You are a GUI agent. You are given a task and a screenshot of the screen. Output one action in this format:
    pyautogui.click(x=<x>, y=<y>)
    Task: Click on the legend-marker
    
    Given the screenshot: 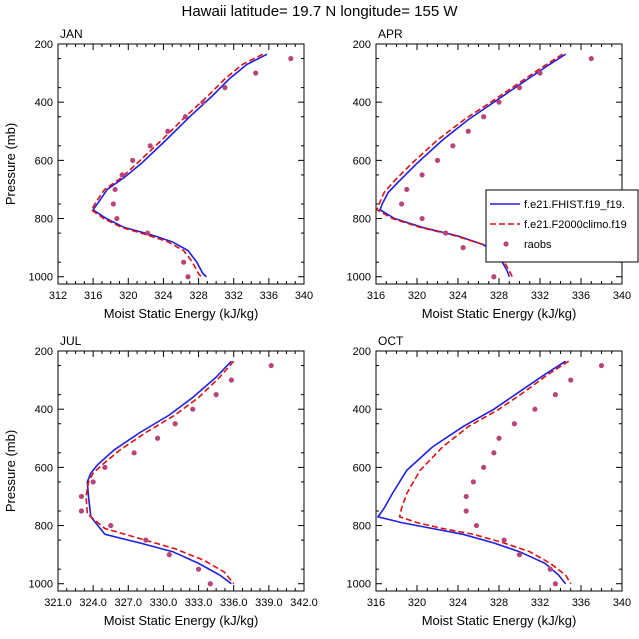 What is the action you would take?
    pyautogui.click(x=506, y=244)
    